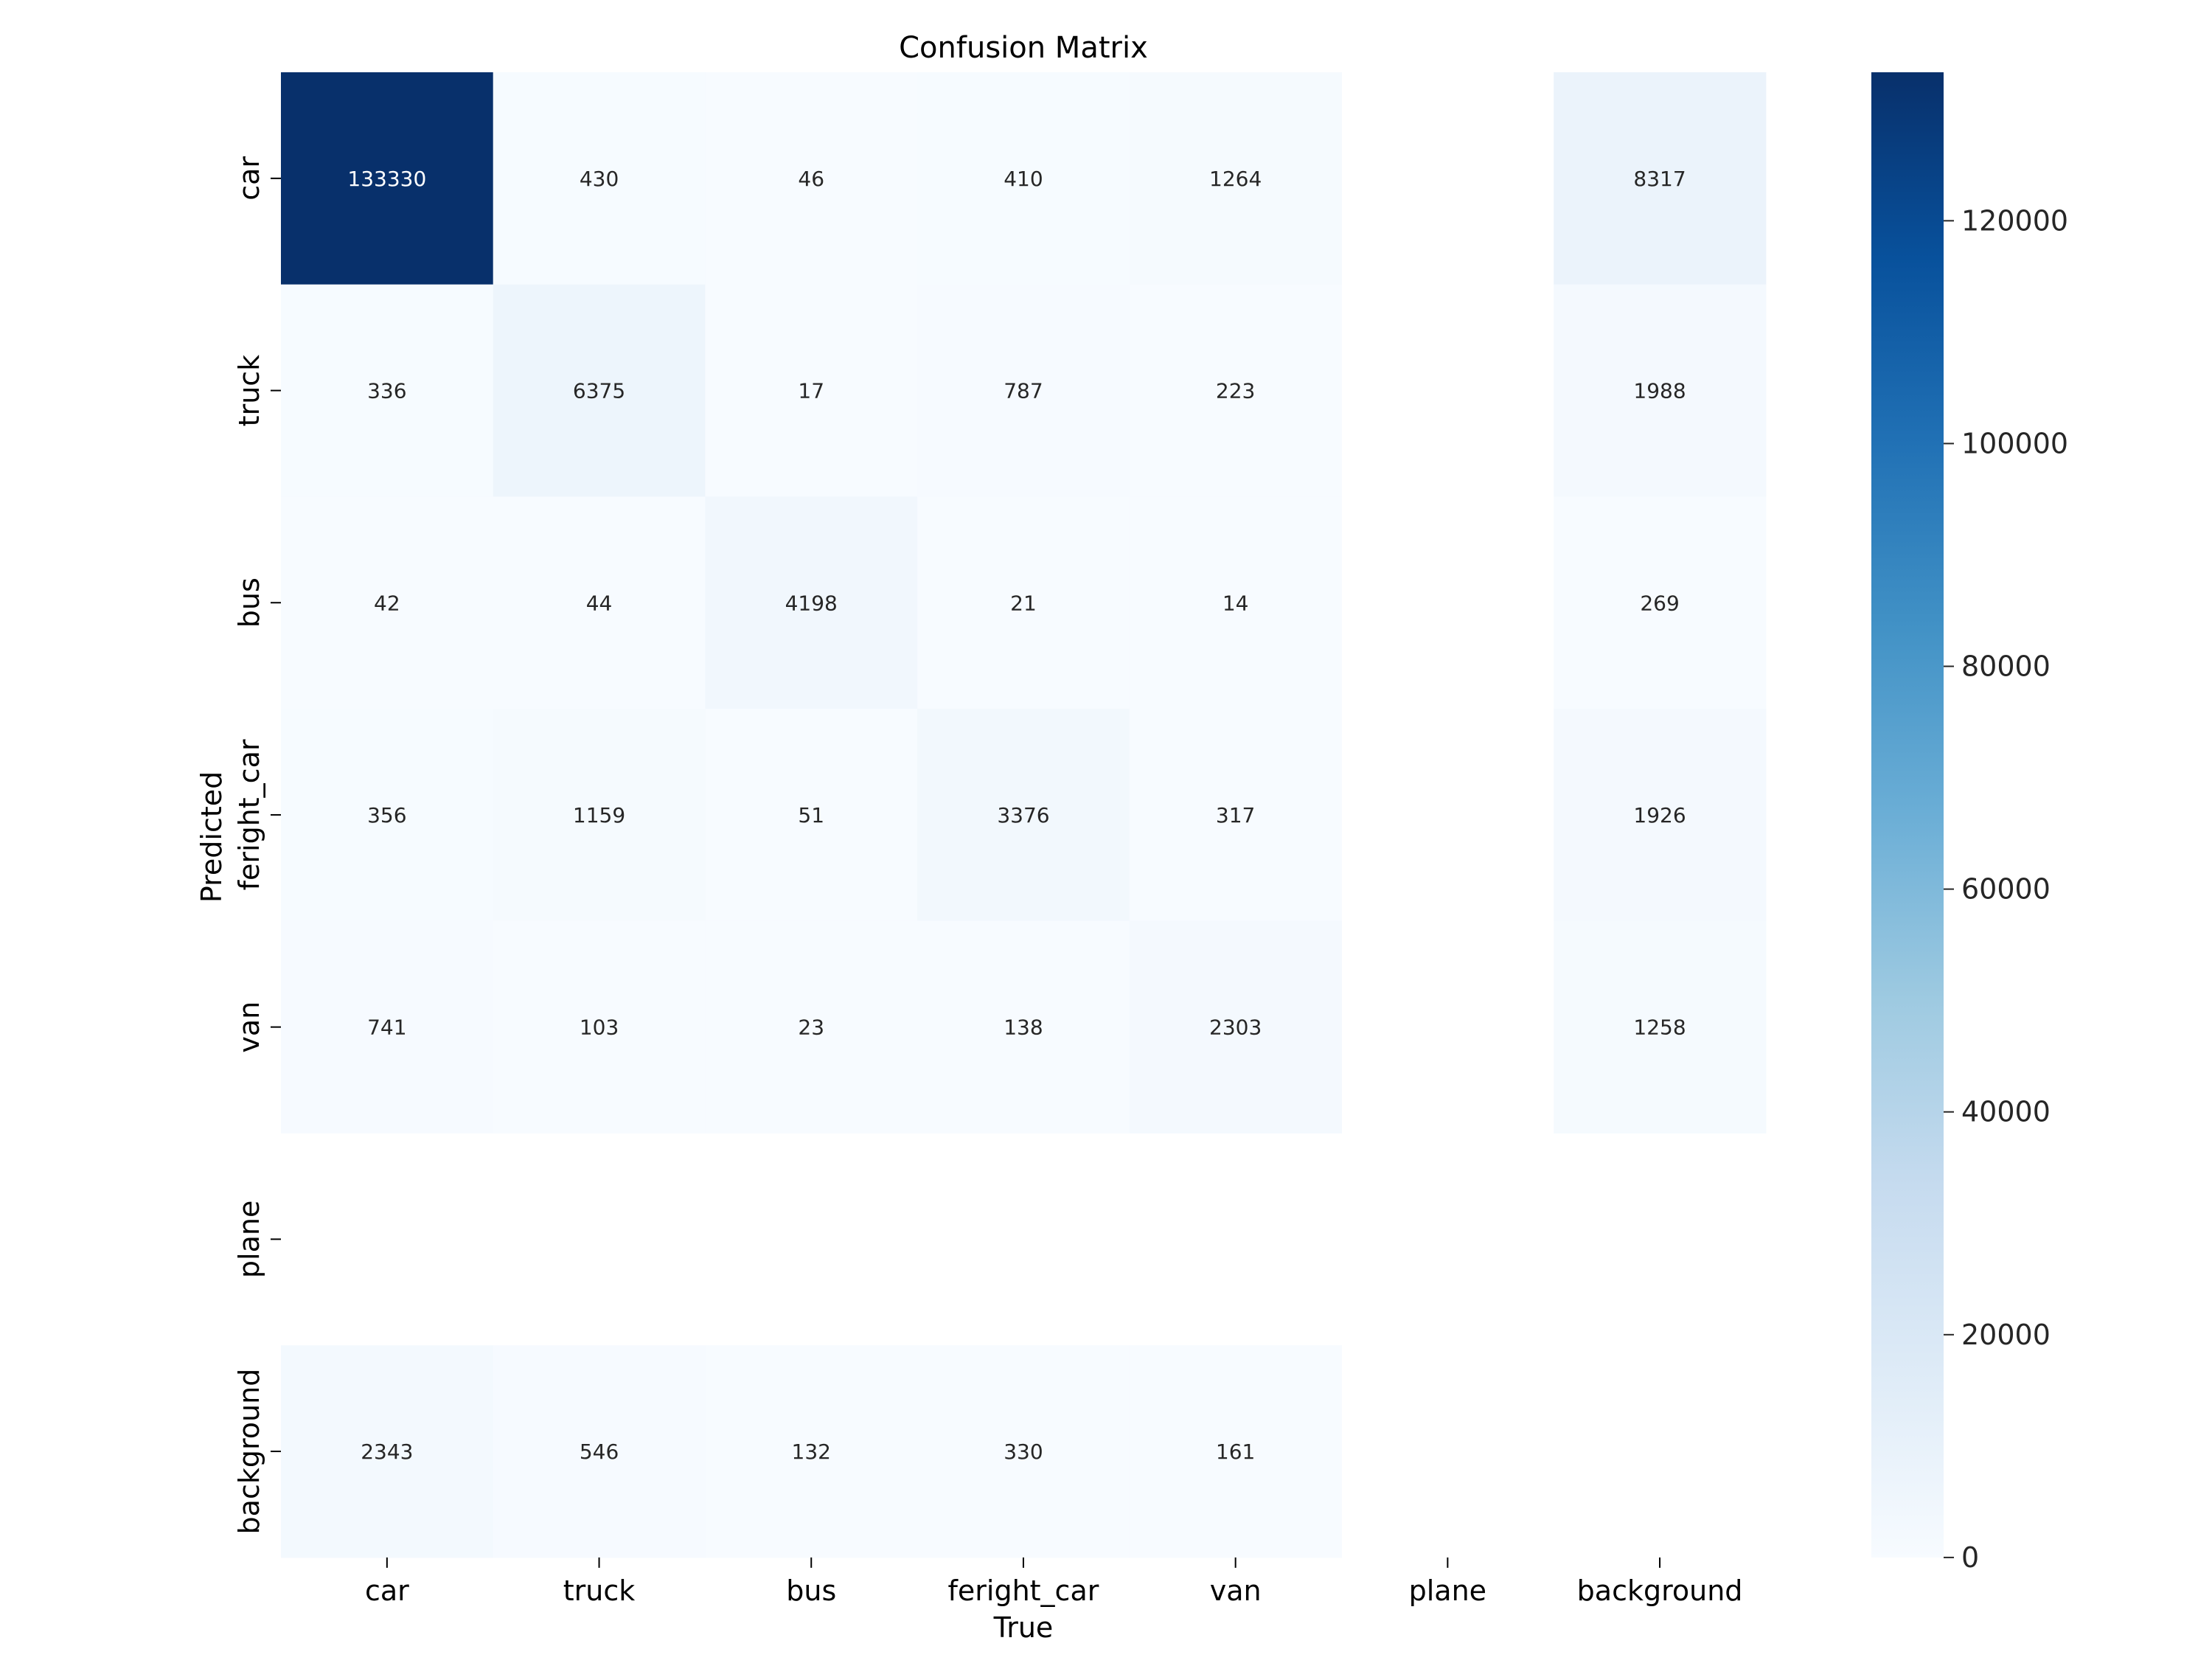 This screenshot has height=1663, width=2212. I want to click on cell-value-label: 1258, so click(1659, 1027).